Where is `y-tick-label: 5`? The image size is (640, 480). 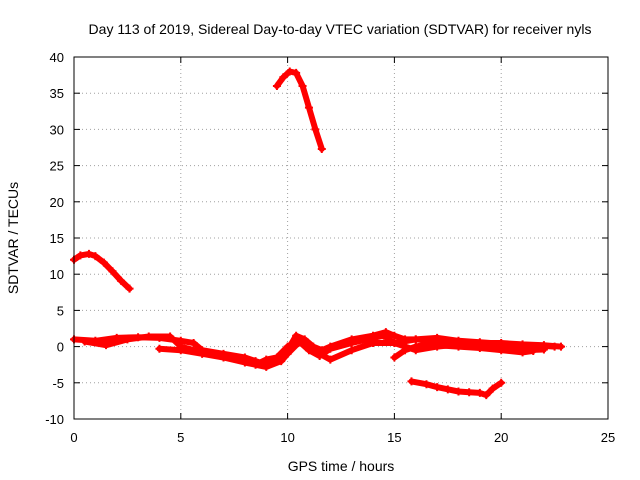
y-tick-label: 5 is located at coordinates (60, 310).